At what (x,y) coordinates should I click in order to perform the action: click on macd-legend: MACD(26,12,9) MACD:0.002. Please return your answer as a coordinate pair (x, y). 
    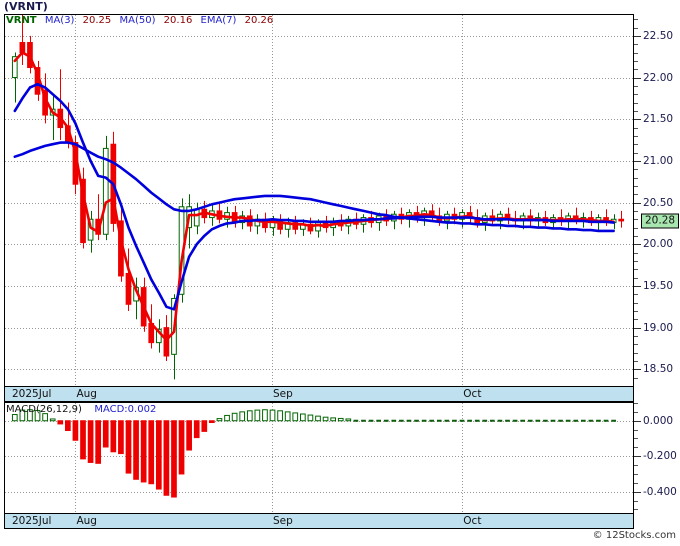
    Looking at the image, I should click on (81, 410).